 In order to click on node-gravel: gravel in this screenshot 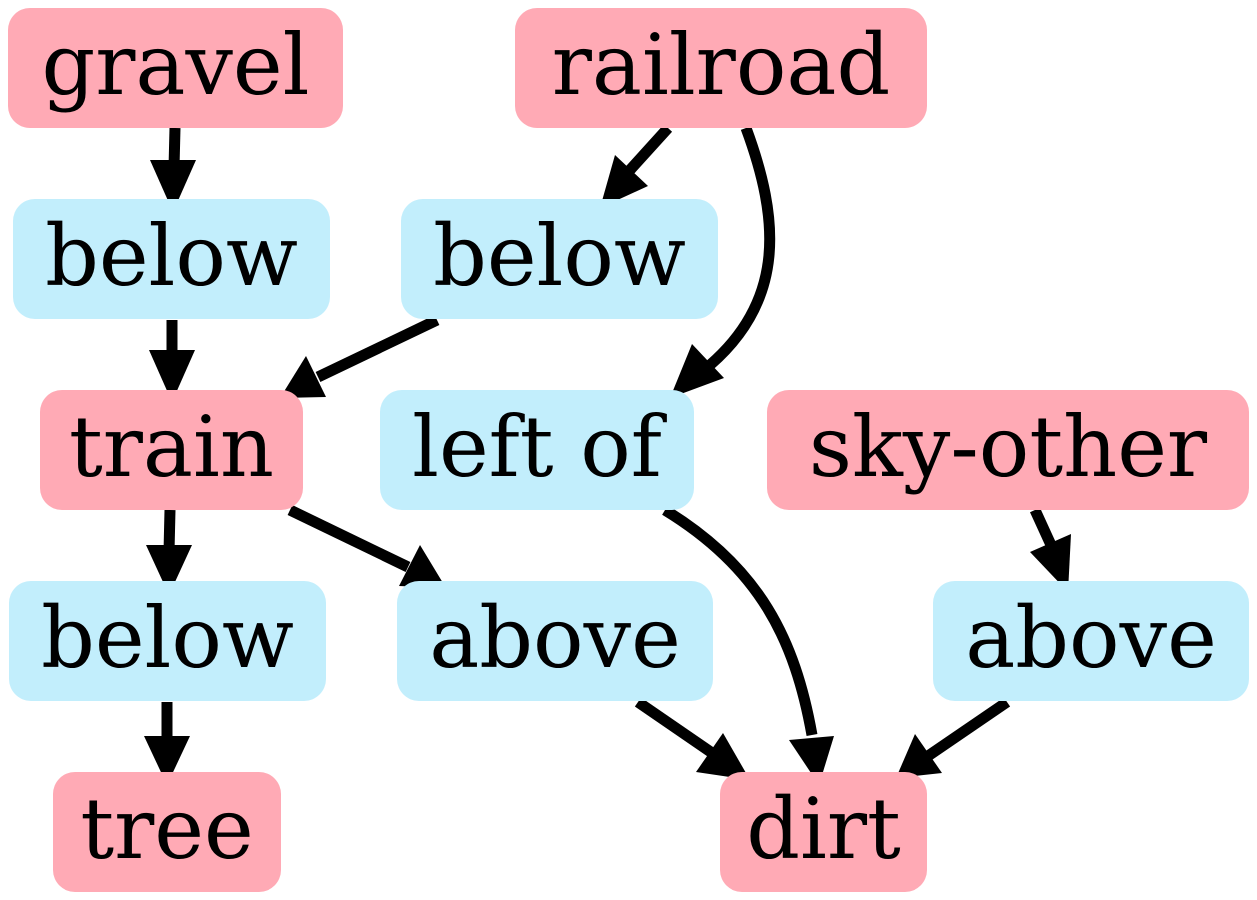, I will do `click(175, 68)`.